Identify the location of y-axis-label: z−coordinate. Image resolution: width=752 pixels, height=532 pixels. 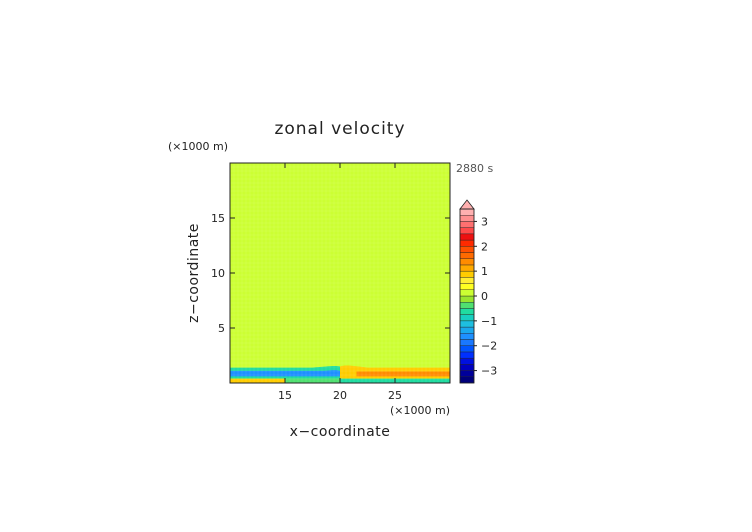
(194, 273).